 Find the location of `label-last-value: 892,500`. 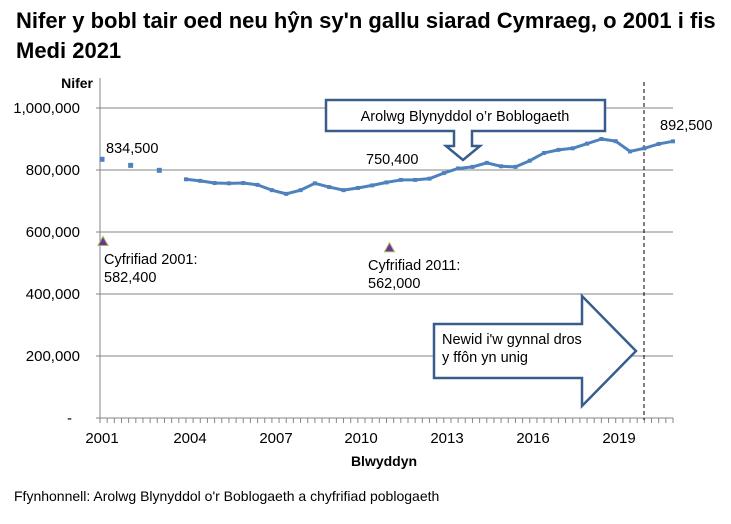

label-last-value: 892,500 is located at coordinates (686, 126).